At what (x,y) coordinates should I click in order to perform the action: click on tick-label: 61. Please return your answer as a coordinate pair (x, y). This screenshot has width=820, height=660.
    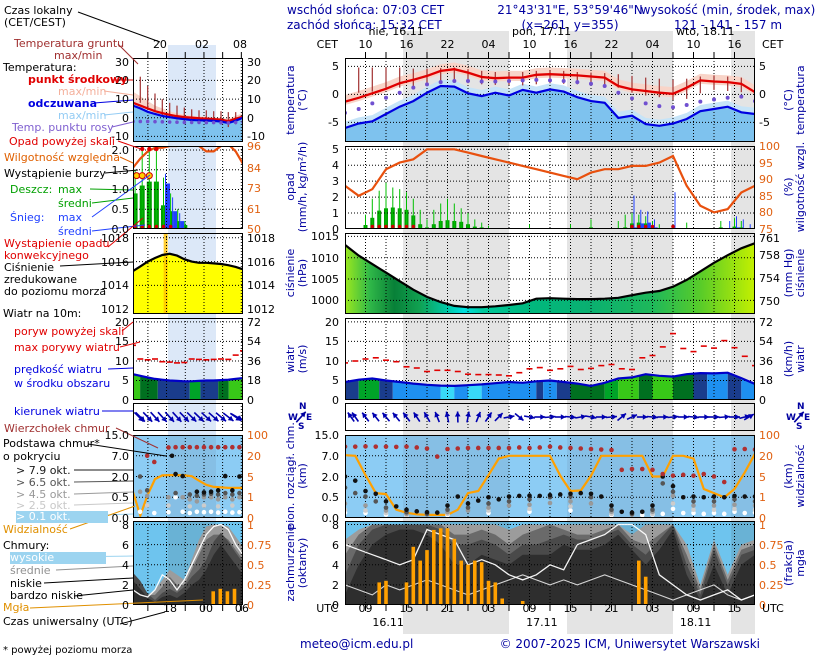
    Looking at the image, I should click on (254, 210).